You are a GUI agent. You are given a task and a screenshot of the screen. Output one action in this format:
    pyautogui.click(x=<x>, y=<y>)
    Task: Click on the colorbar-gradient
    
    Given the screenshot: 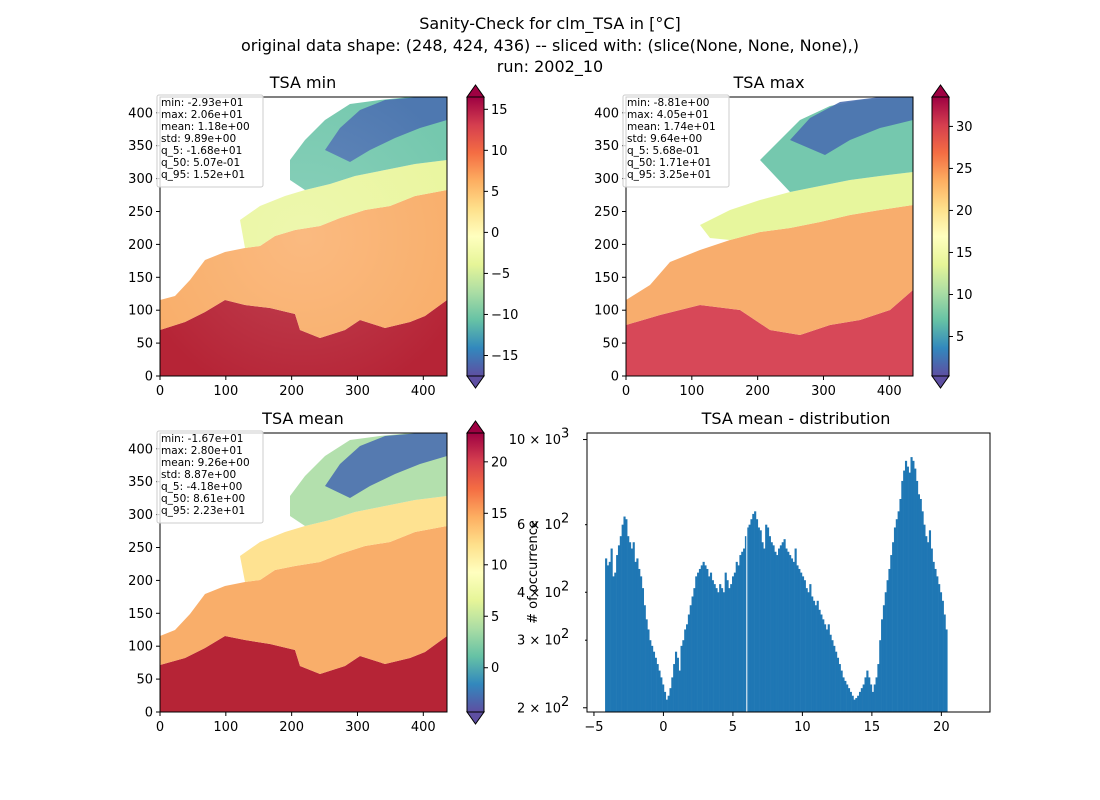 What is the action you would take?
    pyautogui.click(x=475, y=572)
    